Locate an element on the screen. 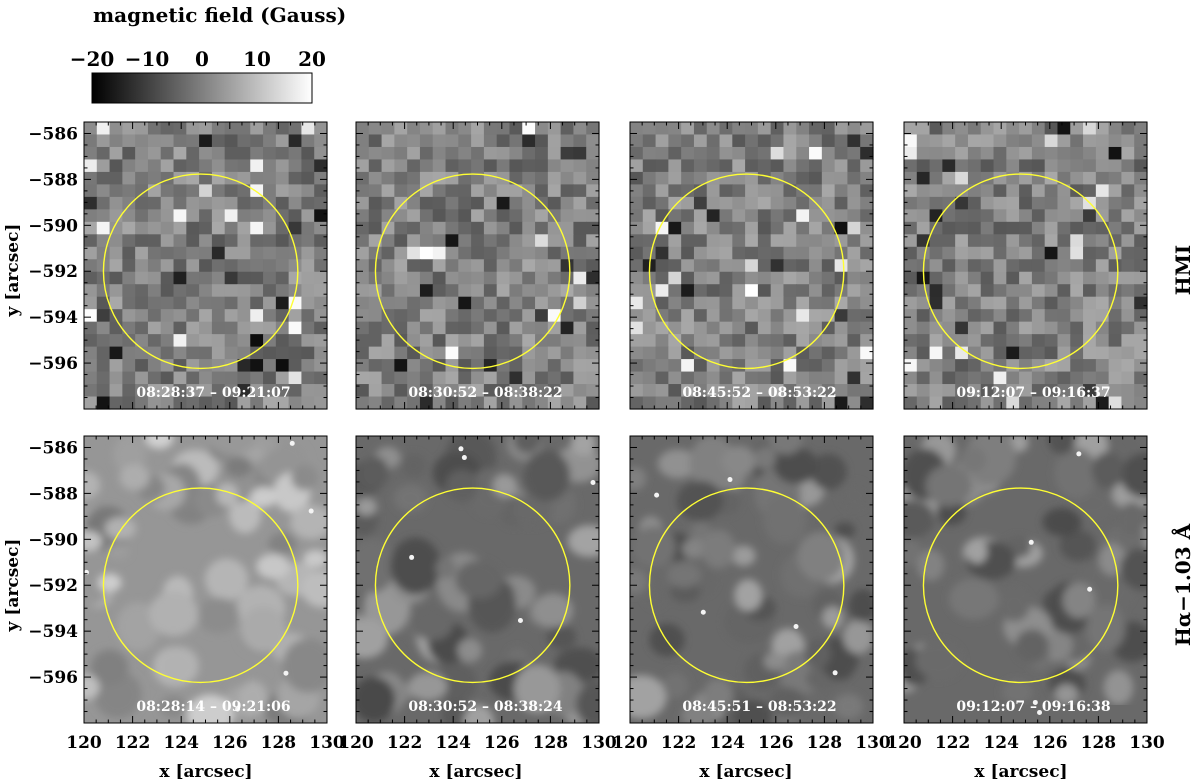  x-axis-label-4: x [arcsec] is located at coordinates (1020, 772).